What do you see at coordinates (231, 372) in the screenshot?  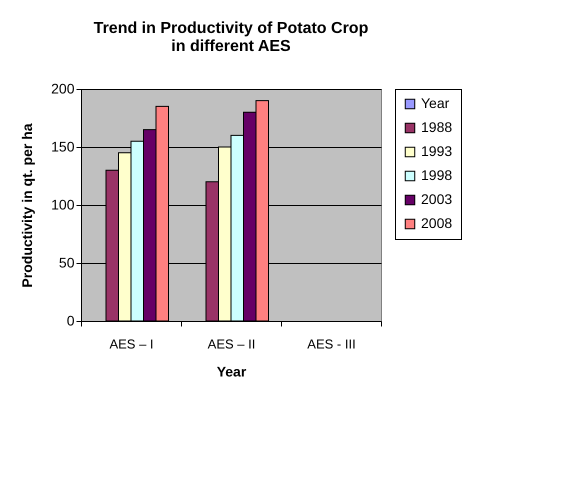 I see `x-axis-title: Year` at bounding box center [231, 372].